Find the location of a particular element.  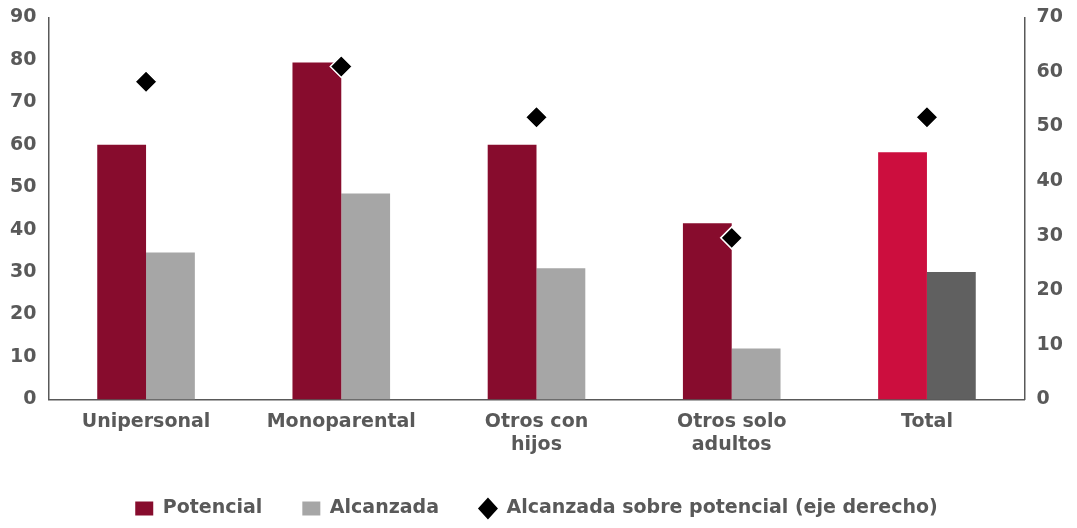

y2-tick-label: 70 is located at coordinates (1050, 15).